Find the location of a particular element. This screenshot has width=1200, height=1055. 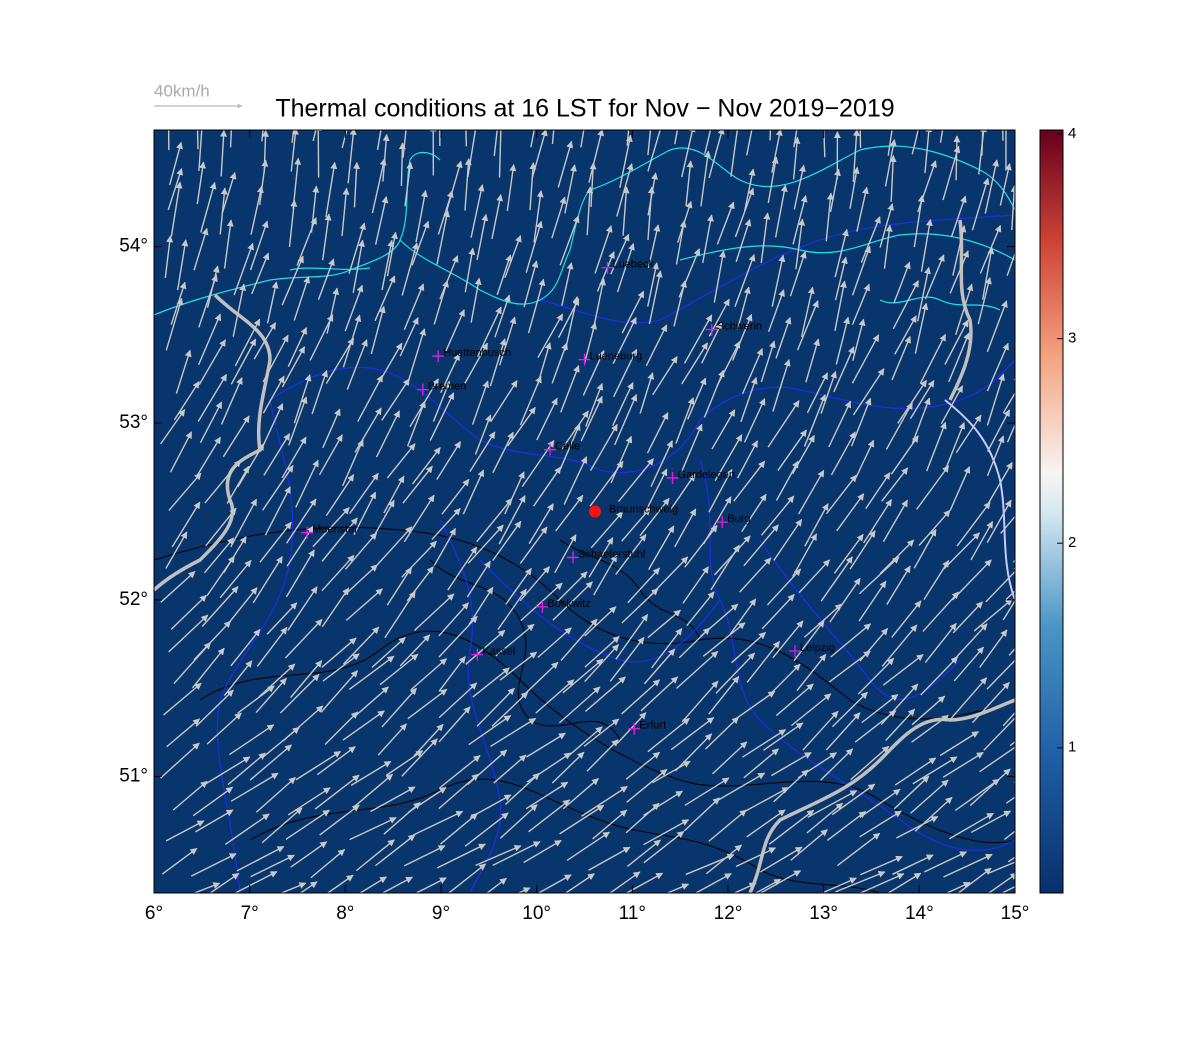

city-label: Lueneburg is located at coordinates (616, 357).